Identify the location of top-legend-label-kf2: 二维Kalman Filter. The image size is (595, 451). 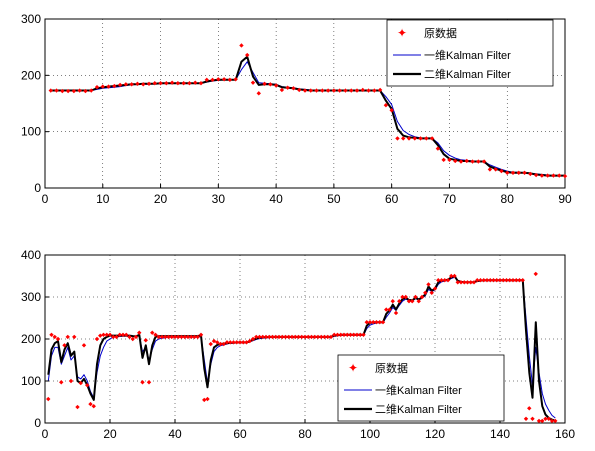
(467, 74).